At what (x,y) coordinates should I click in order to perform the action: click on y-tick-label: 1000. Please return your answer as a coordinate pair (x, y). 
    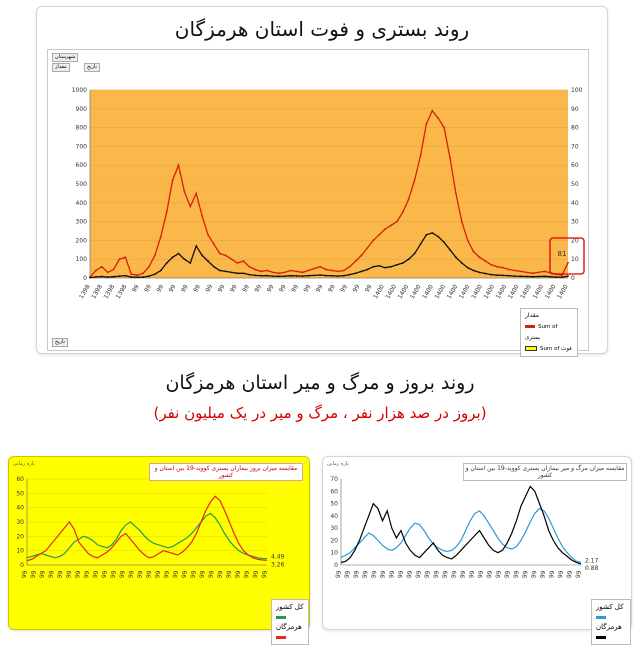
    Looking at the image, I should click on (79, 90).